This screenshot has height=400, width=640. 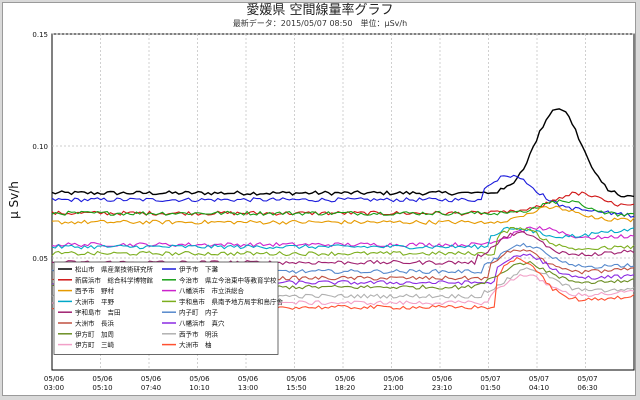 I want to click on x-tick-label-time: 15:50, so click(x=296, y=388).